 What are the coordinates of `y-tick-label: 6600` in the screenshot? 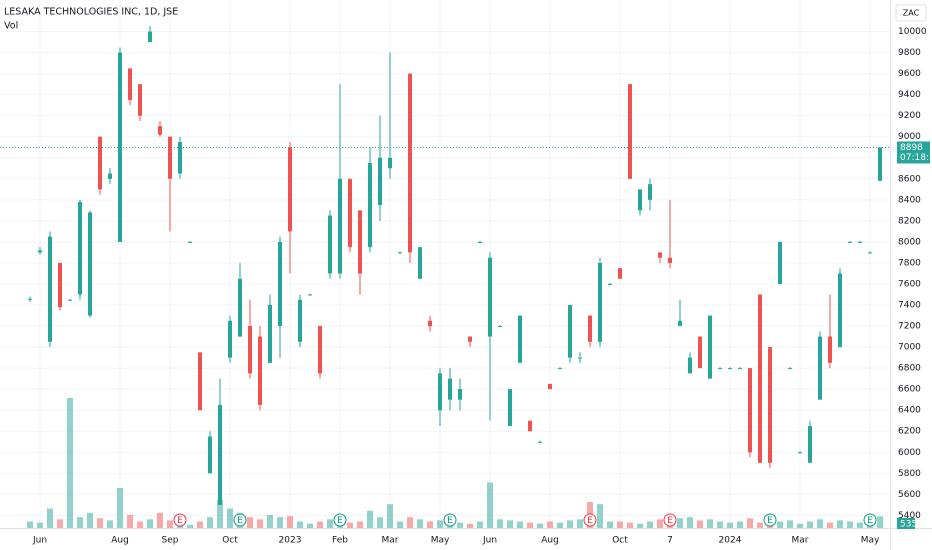 It's located at (909, 390).